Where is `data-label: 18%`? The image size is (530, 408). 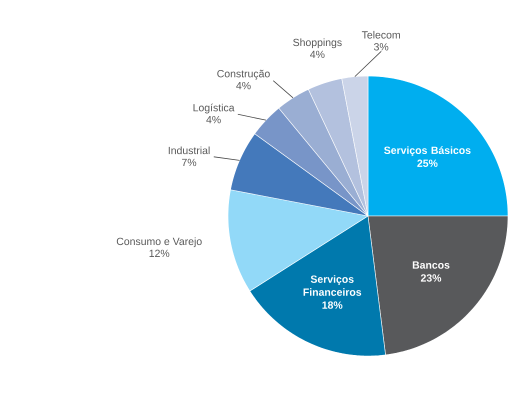 data-label: 18% is located at coordinates (332, 305).